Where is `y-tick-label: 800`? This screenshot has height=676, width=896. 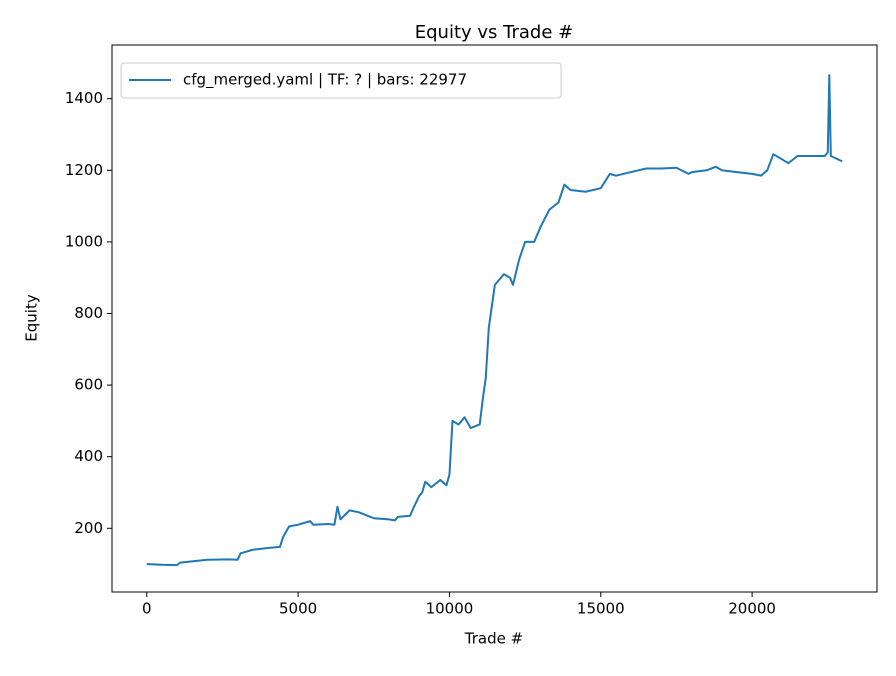 y-tick-label: 800 is located at coordinates (88, 313).